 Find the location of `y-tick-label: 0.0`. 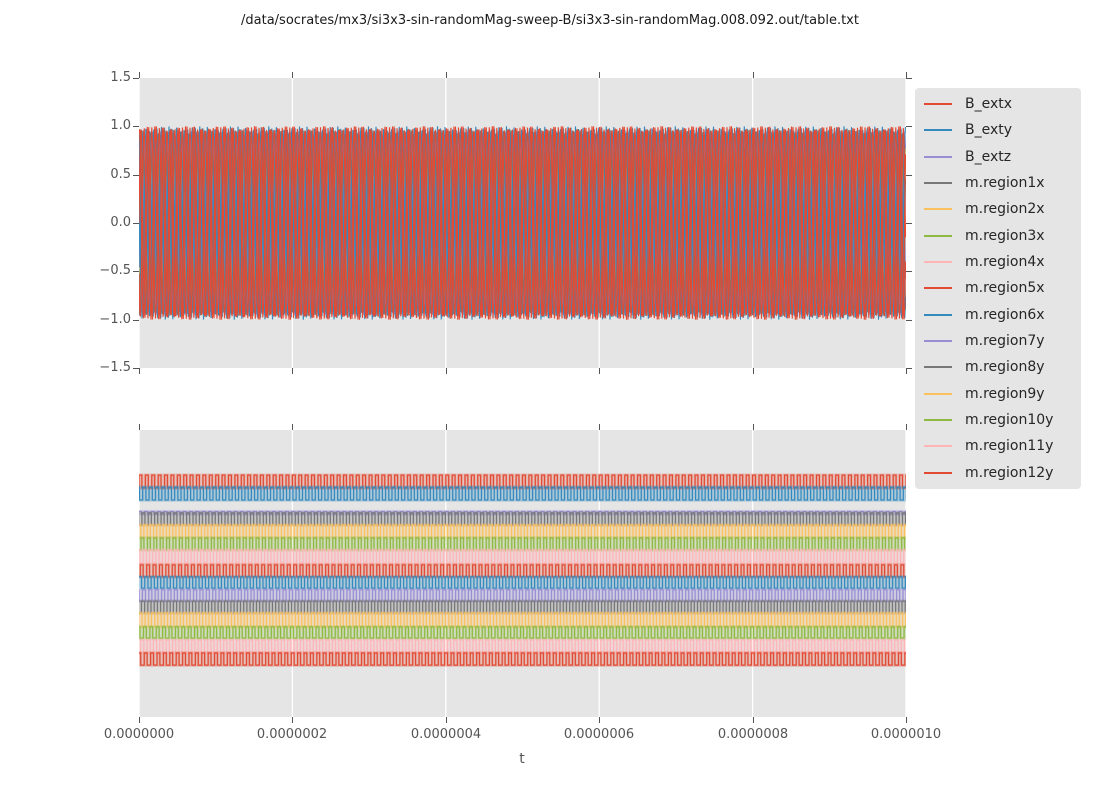

y-tick-label: 0.0 is located at coordinates (120, 222).